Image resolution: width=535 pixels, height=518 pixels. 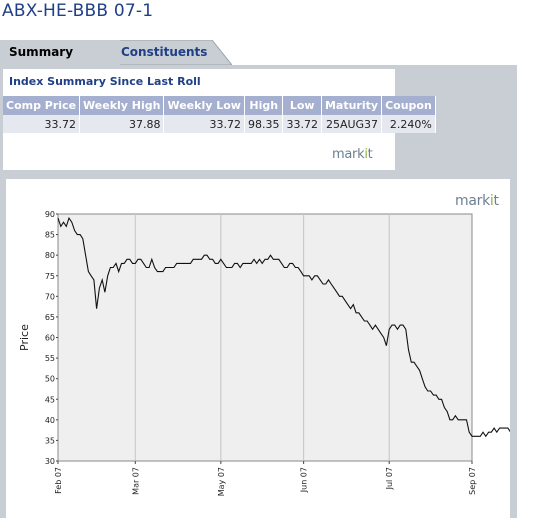 What do you see at coordinates (408, 105) in the screenshot?
I see `column-header: Coupon` at bounding box center [408, 105].